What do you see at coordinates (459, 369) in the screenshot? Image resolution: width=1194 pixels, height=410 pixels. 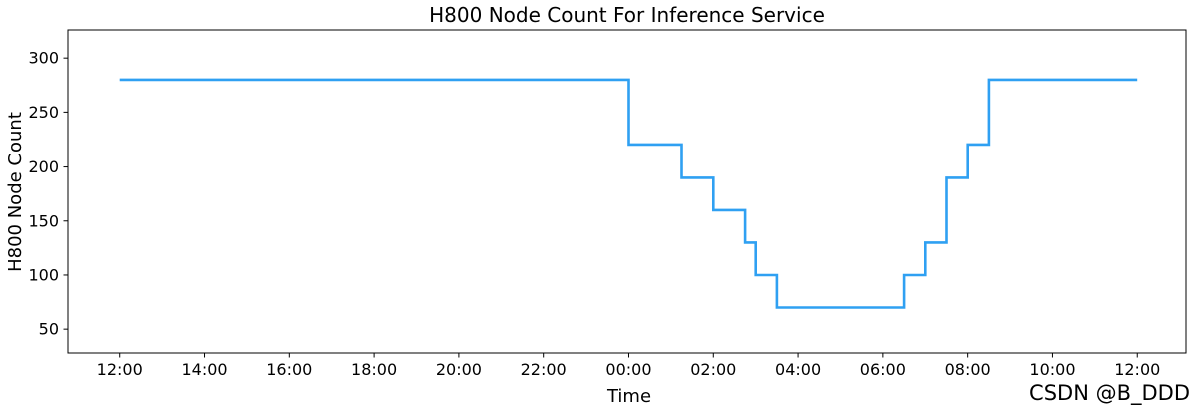 I see `x-tick-label: 20:00` at bounding box center [459, 369].